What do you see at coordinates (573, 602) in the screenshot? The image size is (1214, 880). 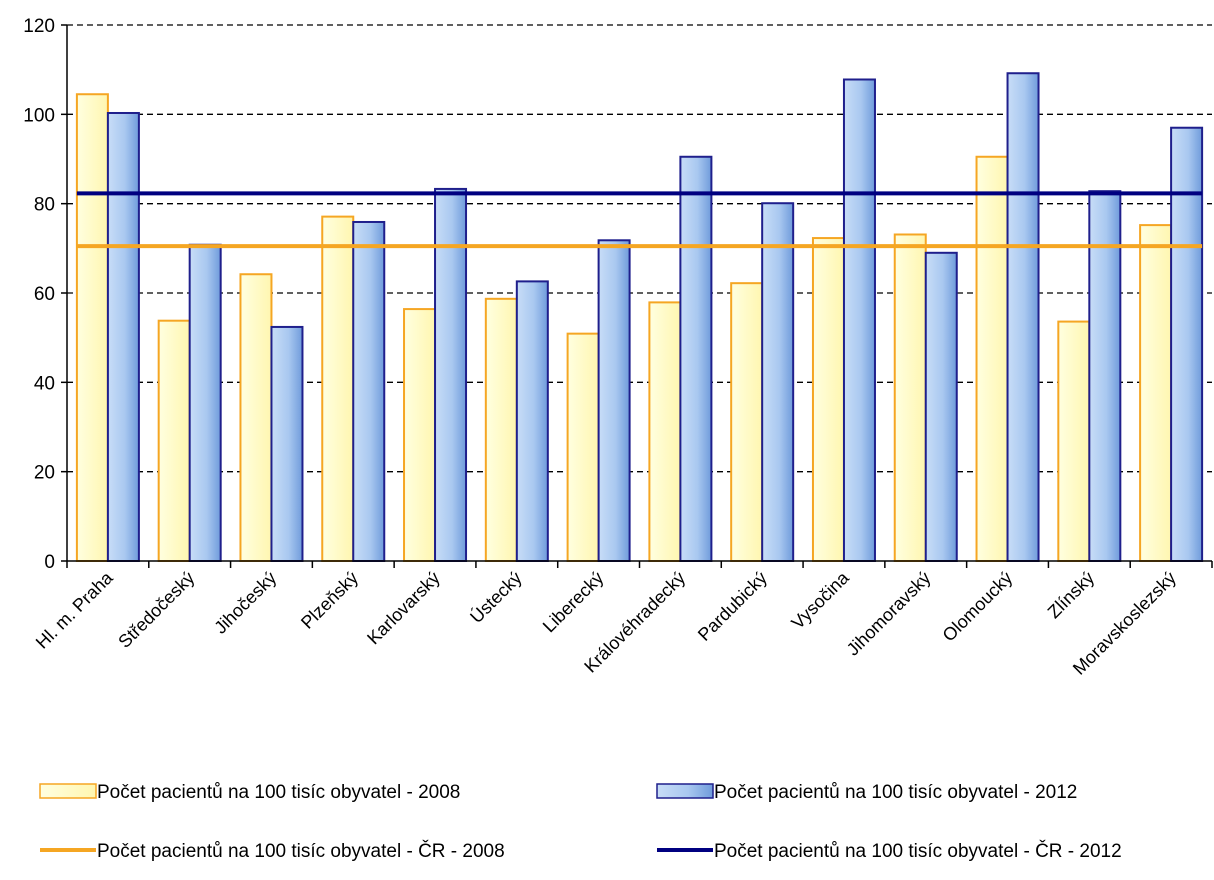 I see `x-tick-label: Liberecký` at bounding box center [573, 602].